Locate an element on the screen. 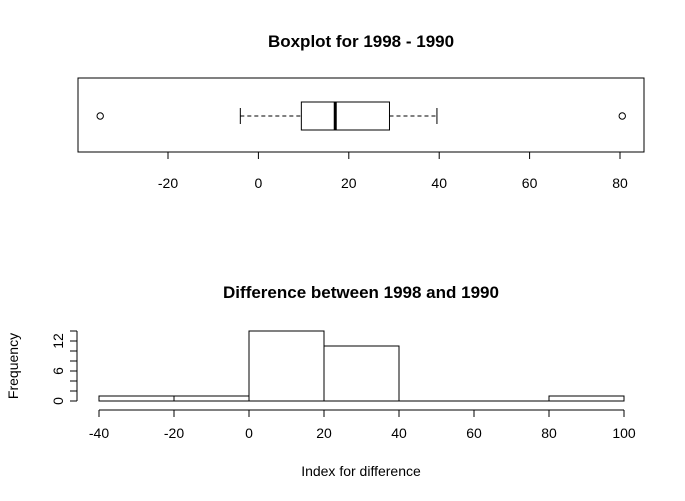 The image size is (685, 501). histogram-y-axis: 0 6 12 is located at coordinates (64, 367).